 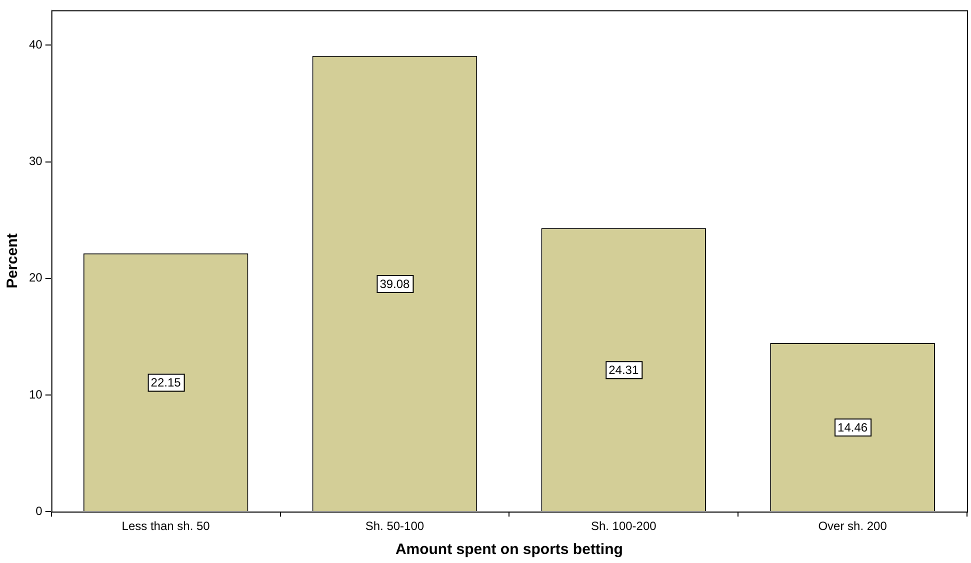 What do you see at coordinates (35, 277) in the screenshot?
I see `y-tick-label: 20` at bounding box center [35, 277].